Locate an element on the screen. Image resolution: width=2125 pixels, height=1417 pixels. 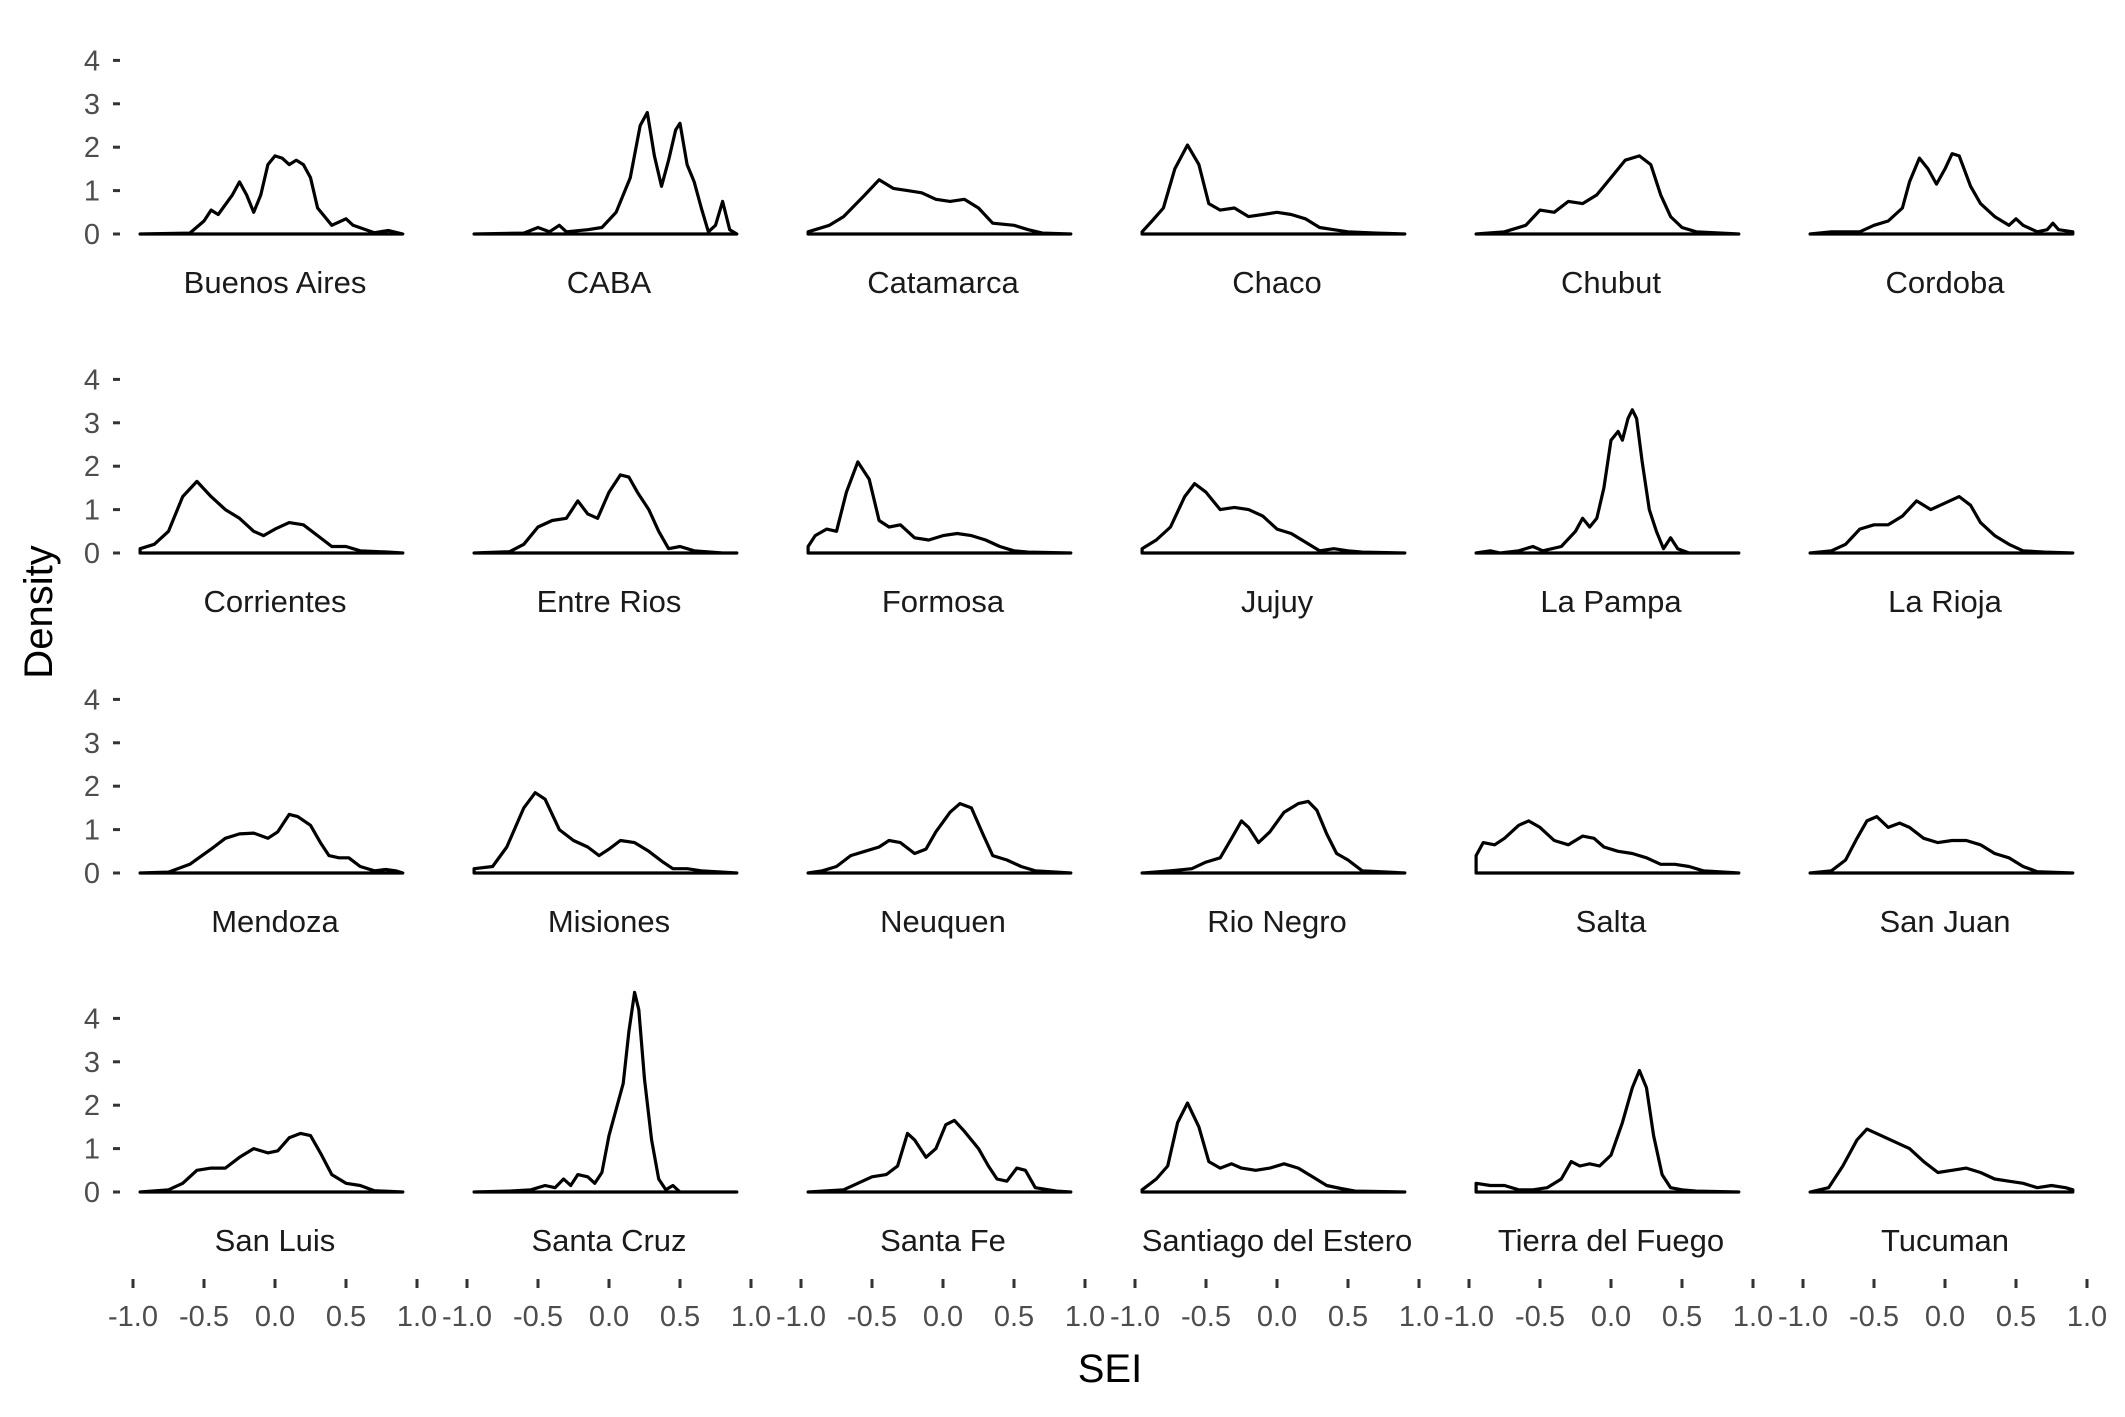
strip-label: Catamarca is located at coordinates (943, 282).